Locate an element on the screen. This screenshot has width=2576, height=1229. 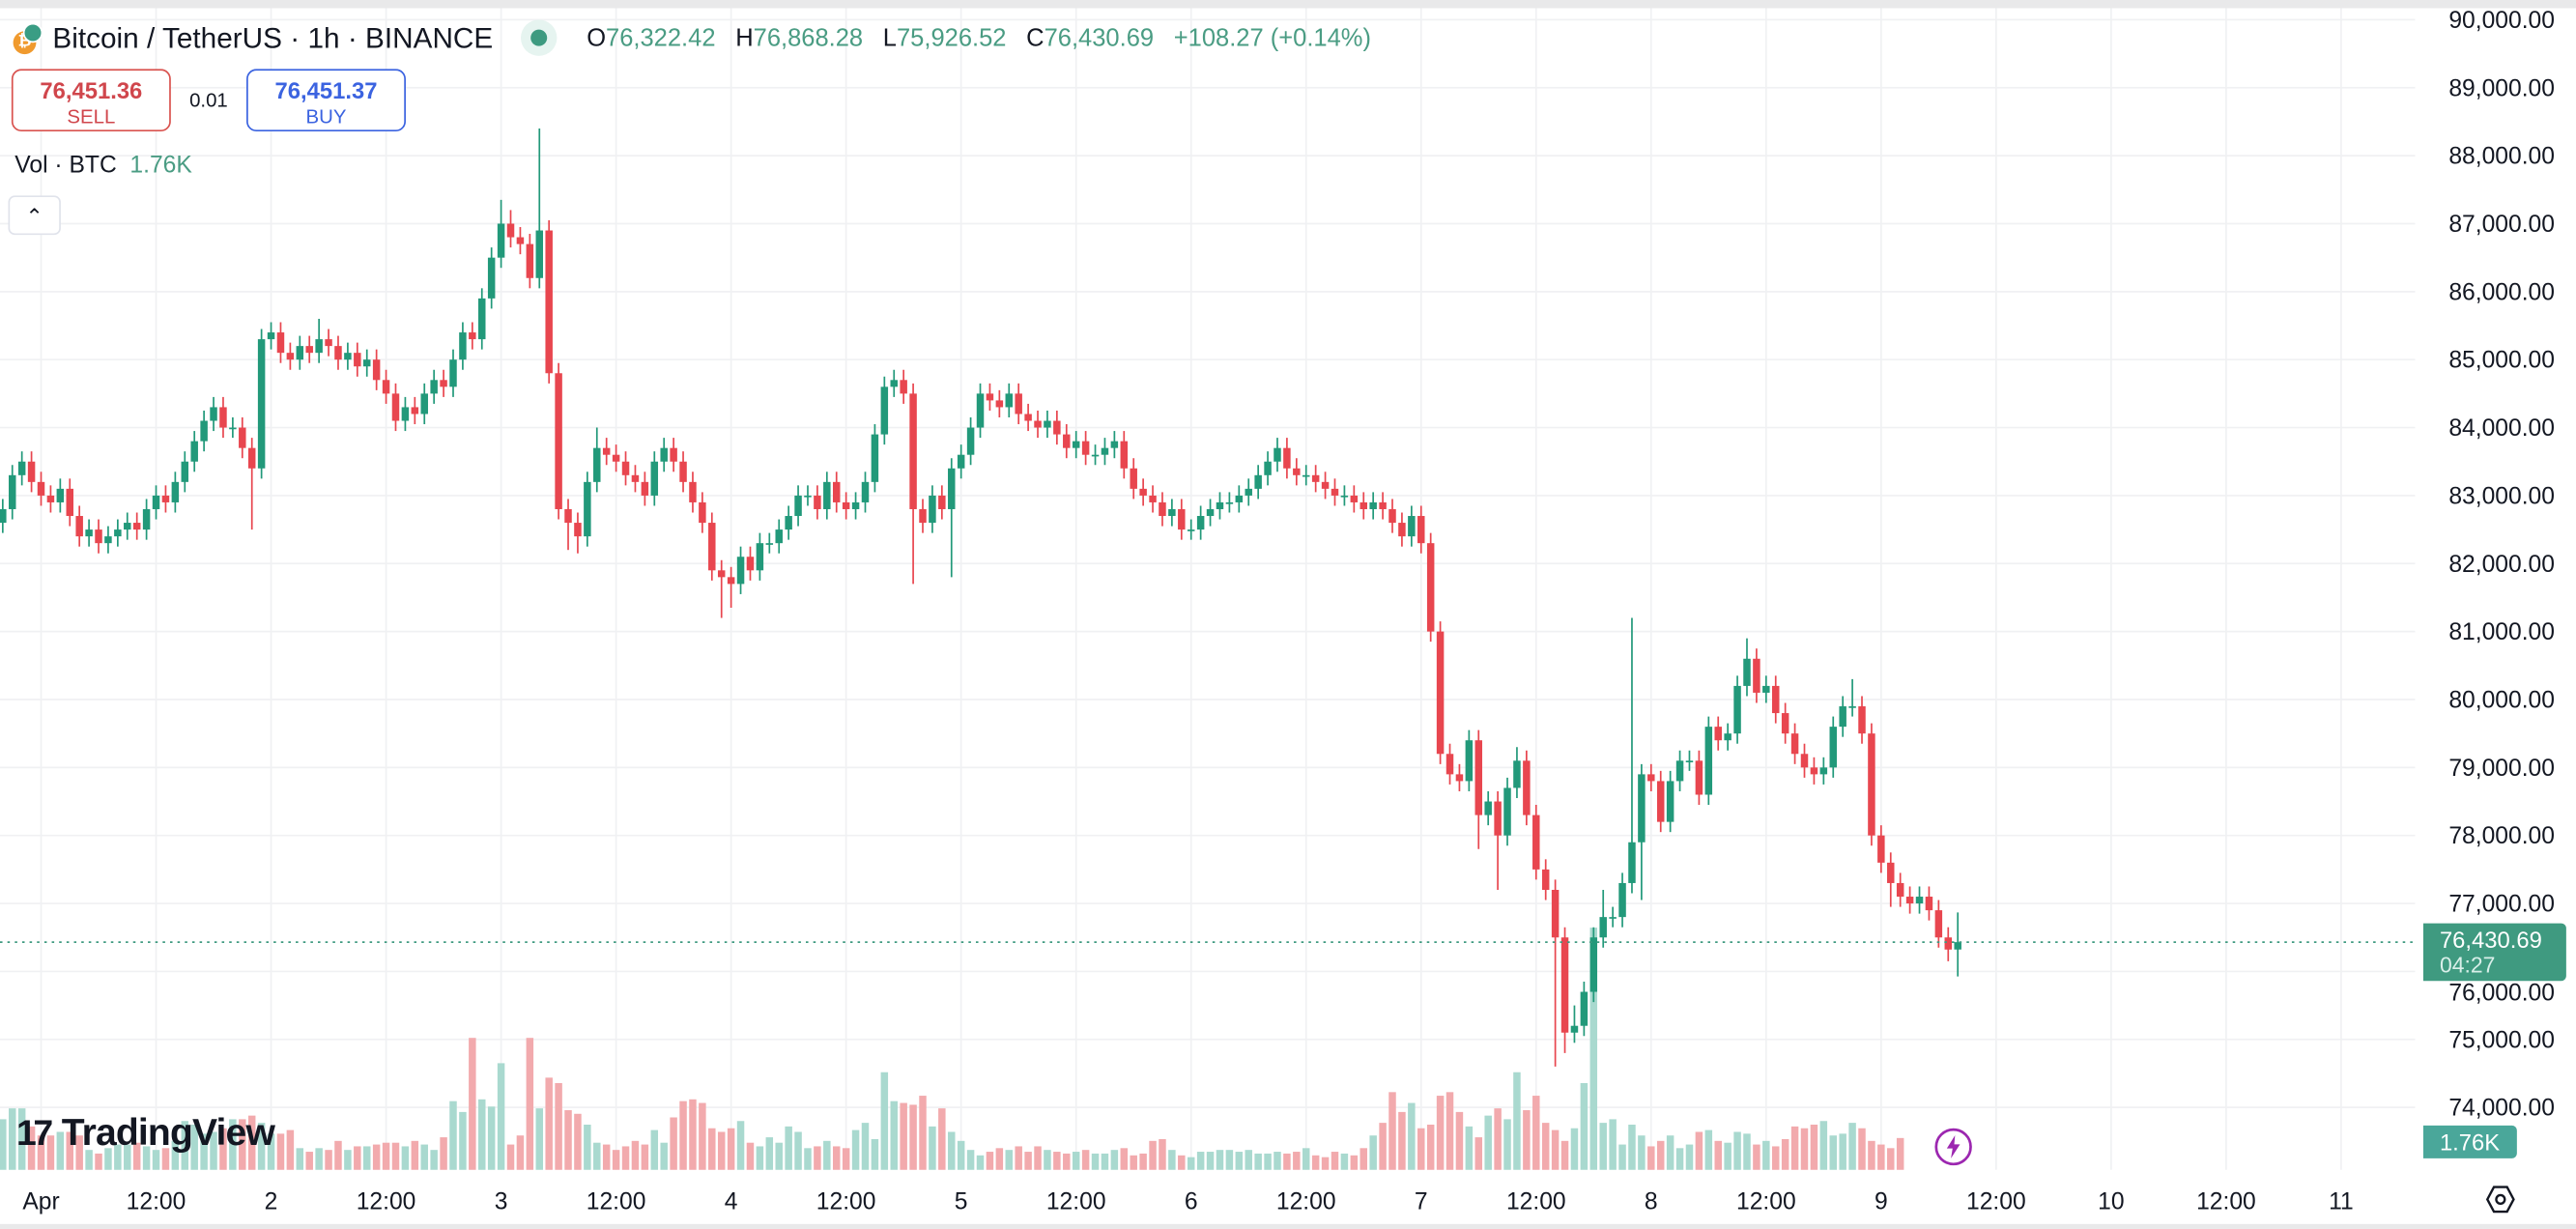
time-tick-label: Apr is located at coordinates (41, 1202).